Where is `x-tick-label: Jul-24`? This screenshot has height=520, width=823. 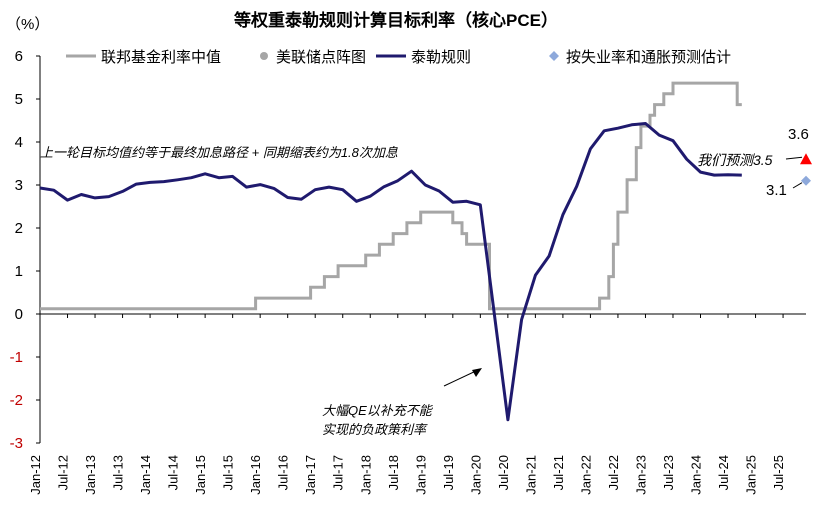 x-tick-label: Jul-24 is located at coordinates (723, 472).